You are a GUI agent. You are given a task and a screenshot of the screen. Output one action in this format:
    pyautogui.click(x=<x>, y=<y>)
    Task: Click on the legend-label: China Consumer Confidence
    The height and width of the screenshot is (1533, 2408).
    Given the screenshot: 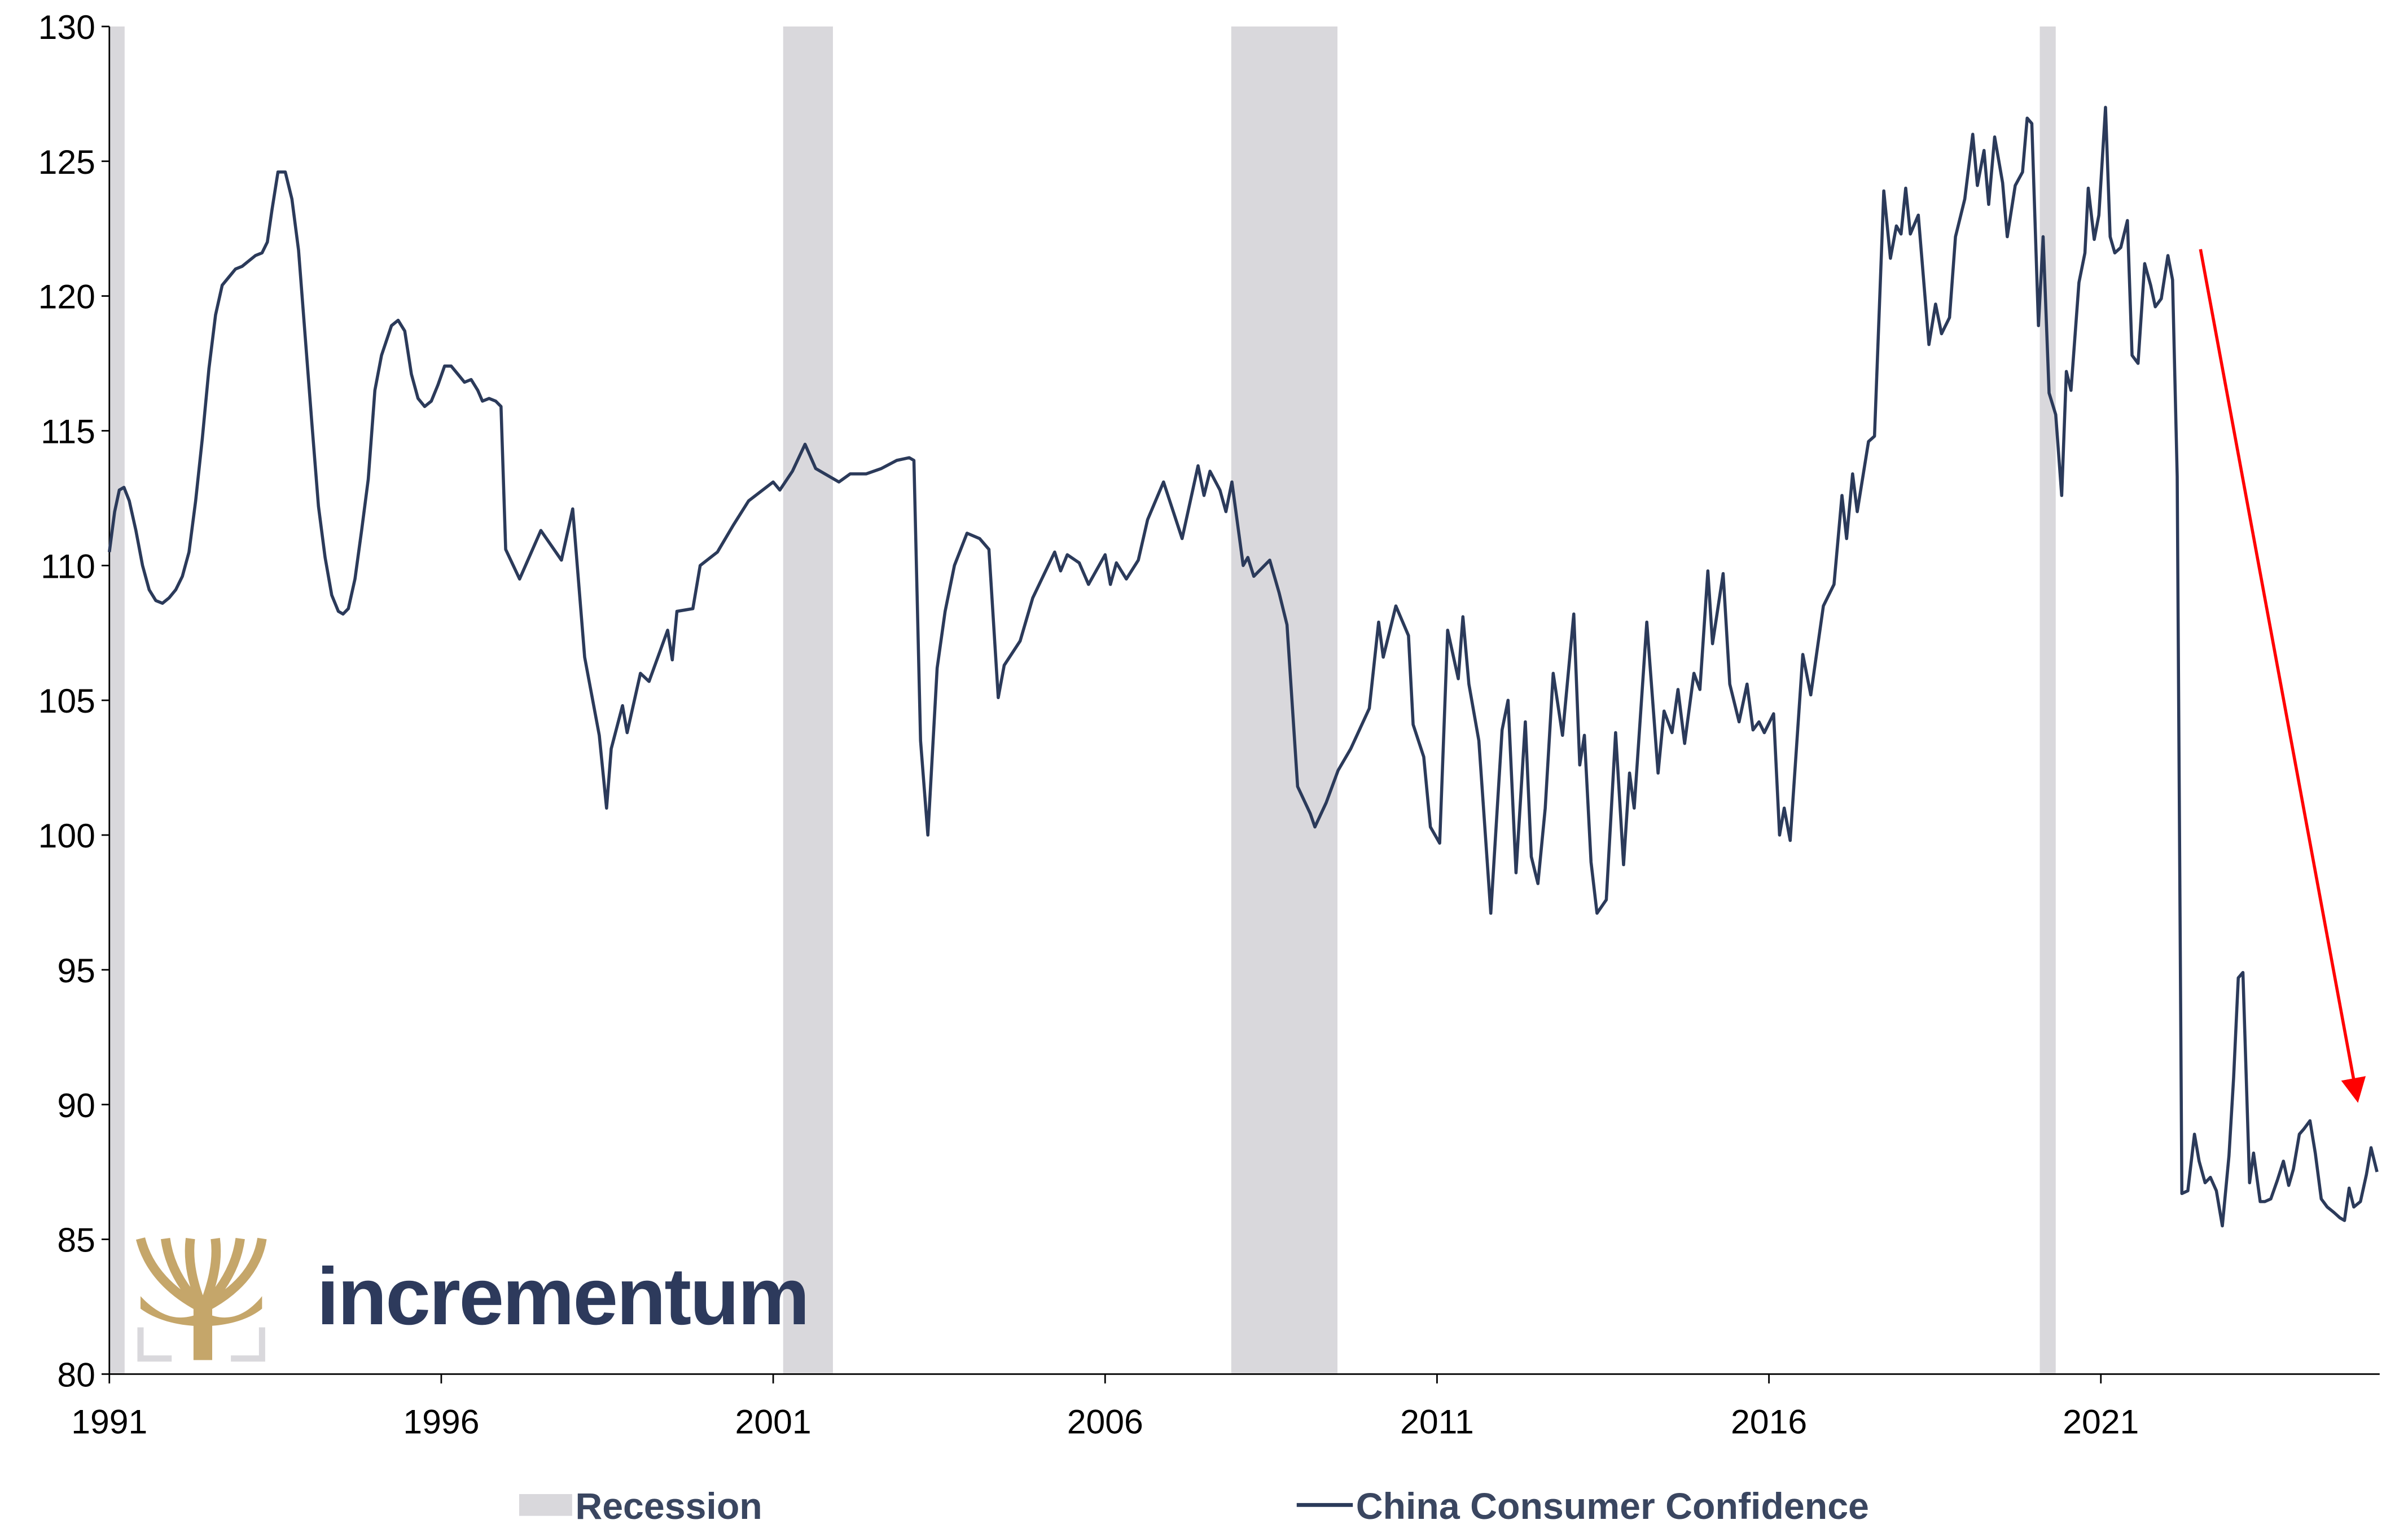 What is the action you would take?
    pyautogui.click(x=1613, y=1506)
    